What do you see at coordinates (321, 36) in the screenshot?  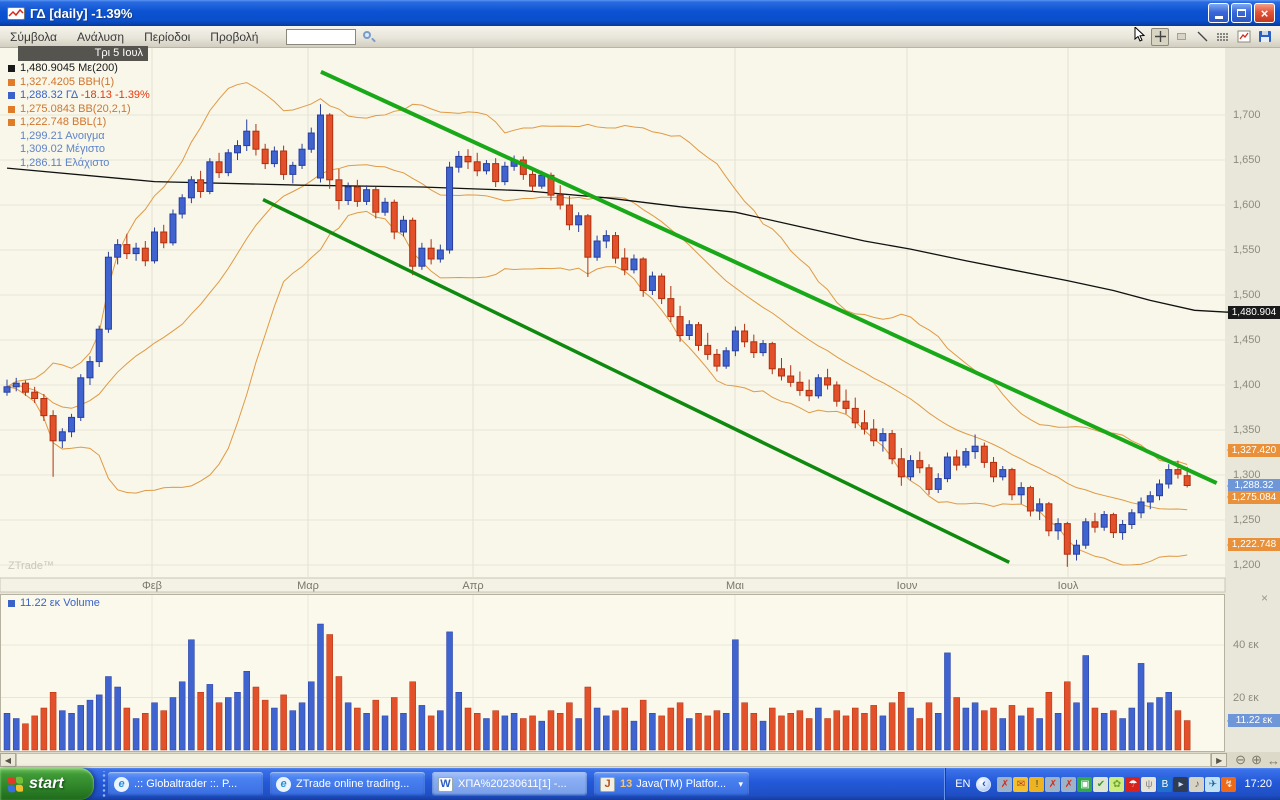 I see `symbol-search-input` at bounding box center [321, 36].